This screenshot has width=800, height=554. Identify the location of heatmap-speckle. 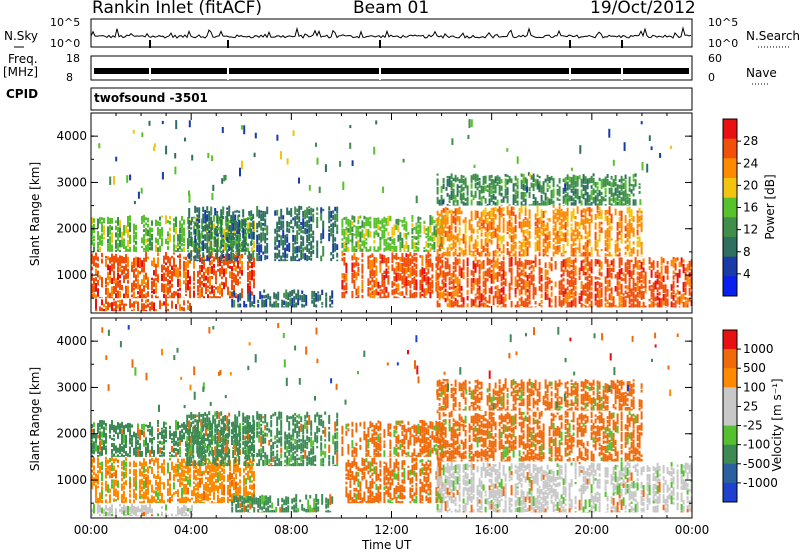
(162, 176).